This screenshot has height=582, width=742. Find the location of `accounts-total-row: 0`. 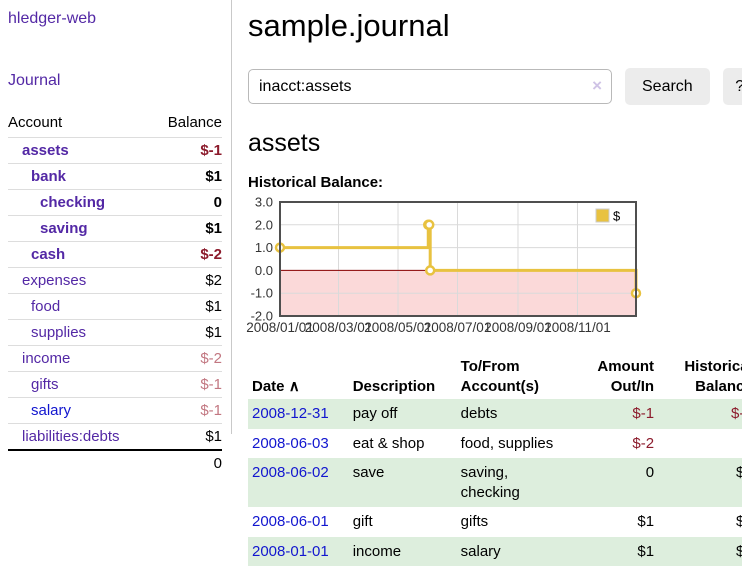

accounts-total-row: 0 is located at coordinates (115, 462).